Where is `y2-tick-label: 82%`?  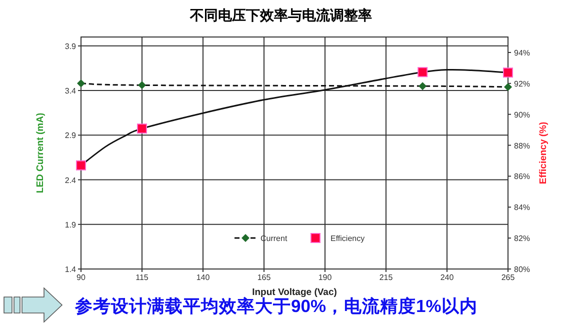 y2-tick-label: 82% is located at coordinates (522, 239).